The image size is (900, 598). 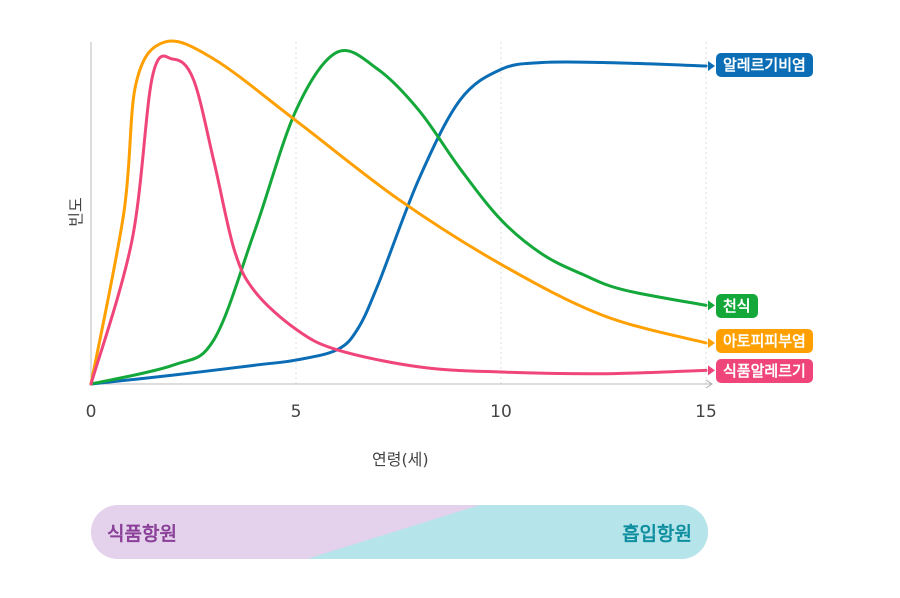 What do you see at coordinates (709, 384) in the screenshot?
I see `x-axis-arrow` at bounding box center [709, 384].